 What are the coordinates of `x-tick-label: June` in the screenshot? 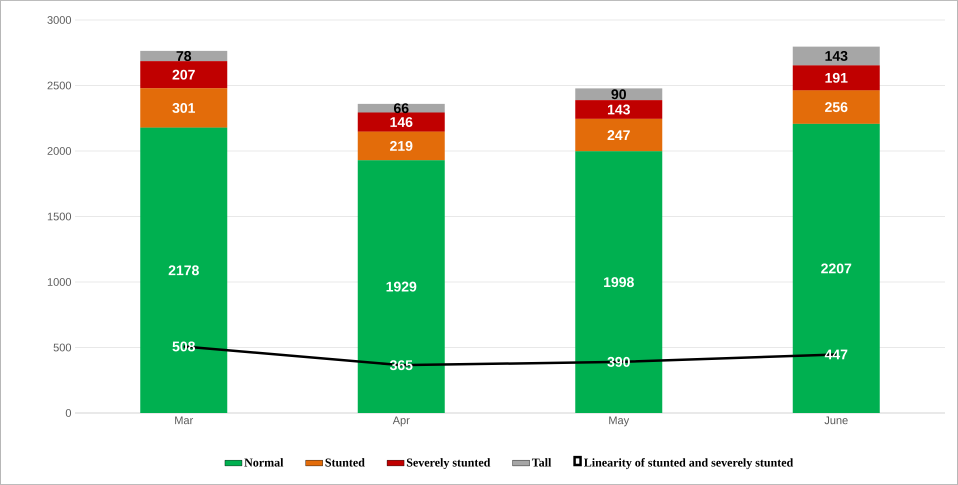 It's located at (836, 420).